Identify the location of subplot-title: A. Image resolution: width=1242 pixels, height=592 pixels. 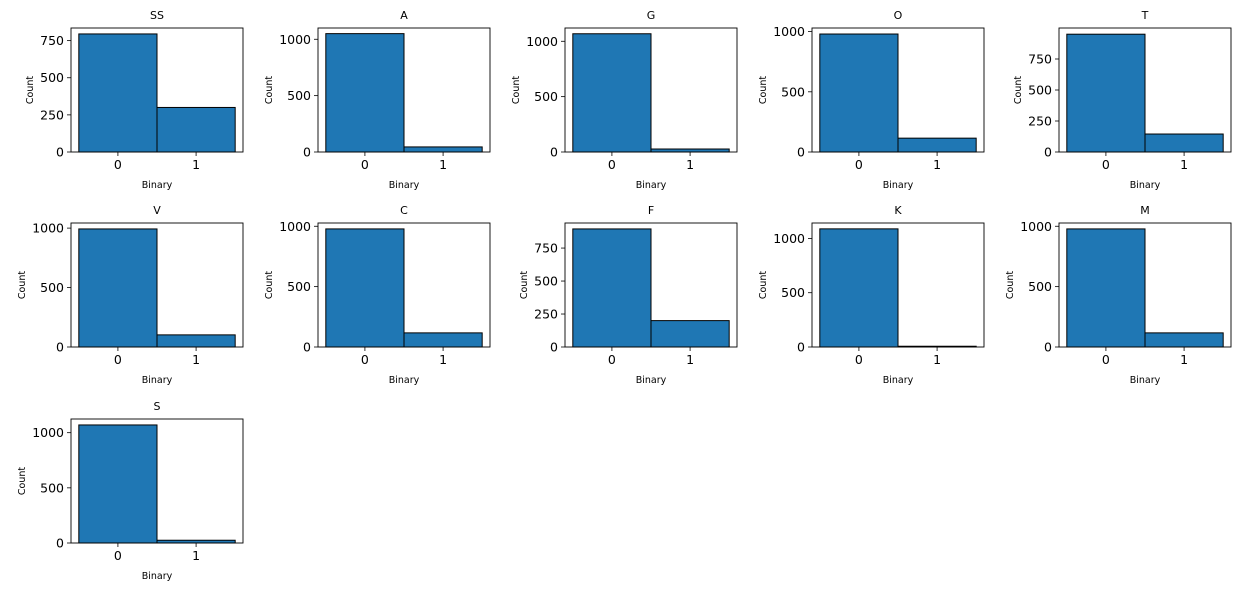
(404, 15).